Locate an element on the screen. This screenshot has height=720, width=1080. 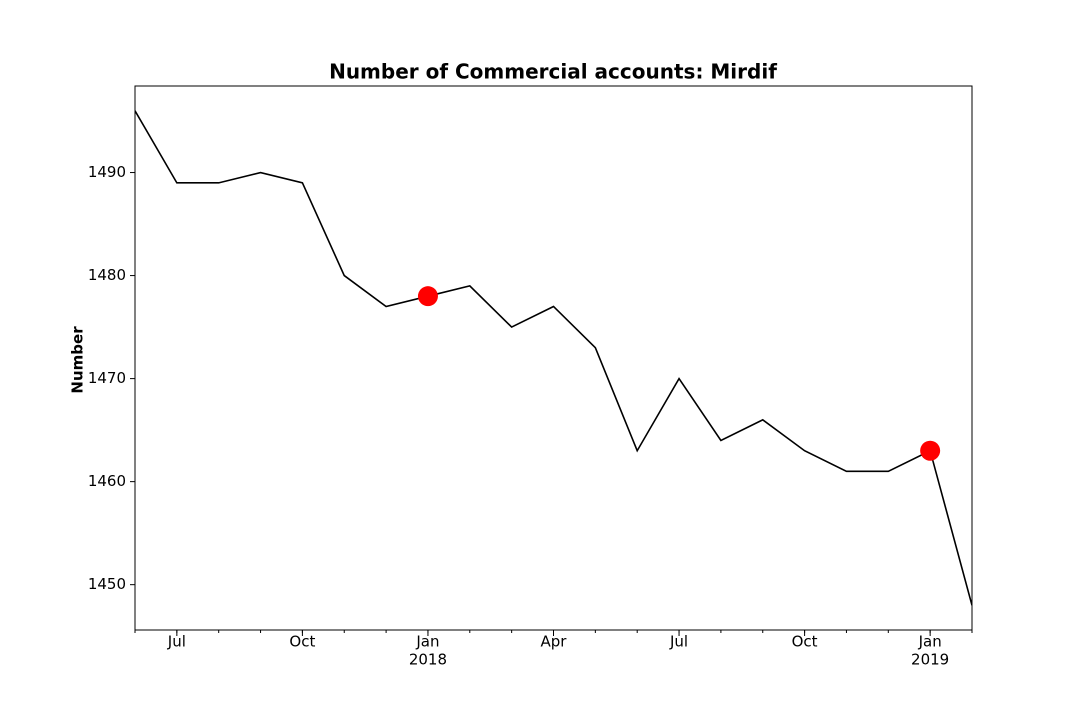
y-tick-label: 1490 is located at coordinates (107, 172).